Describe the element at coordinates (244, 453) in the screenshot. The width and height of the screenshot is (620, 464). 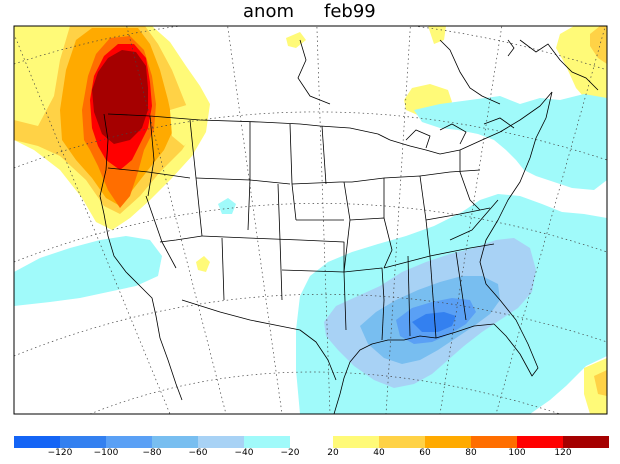
I see `colorbar-tick-label: −40` at that location.